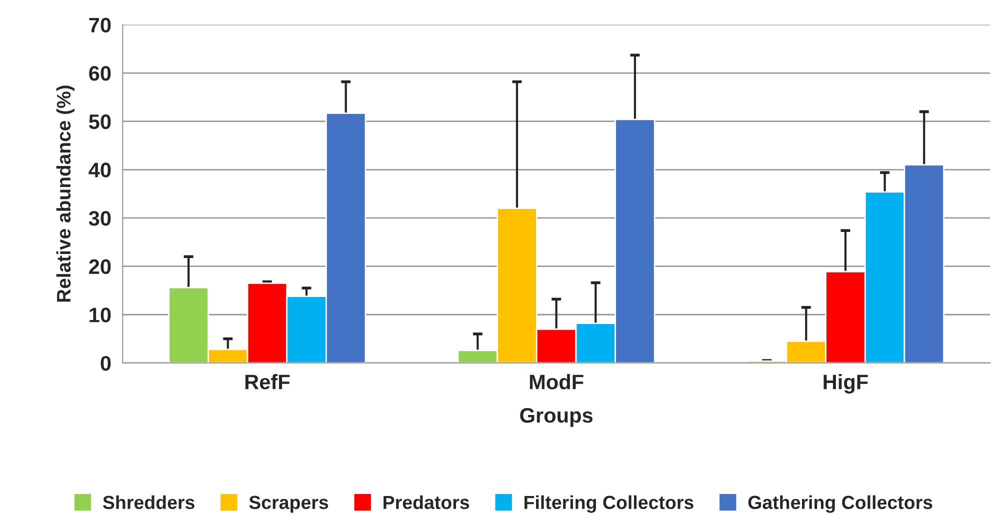  I want to click on x-tick-label: ModF, so click(557, 382).